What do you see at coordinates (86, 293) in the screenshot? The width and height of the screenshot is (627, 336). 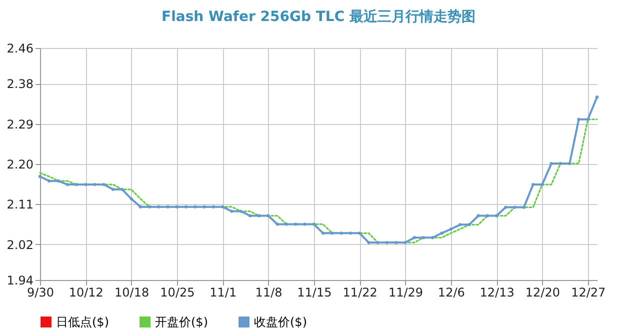 I see `x-tick-label: 10/12` at bounding box center [86, 293].